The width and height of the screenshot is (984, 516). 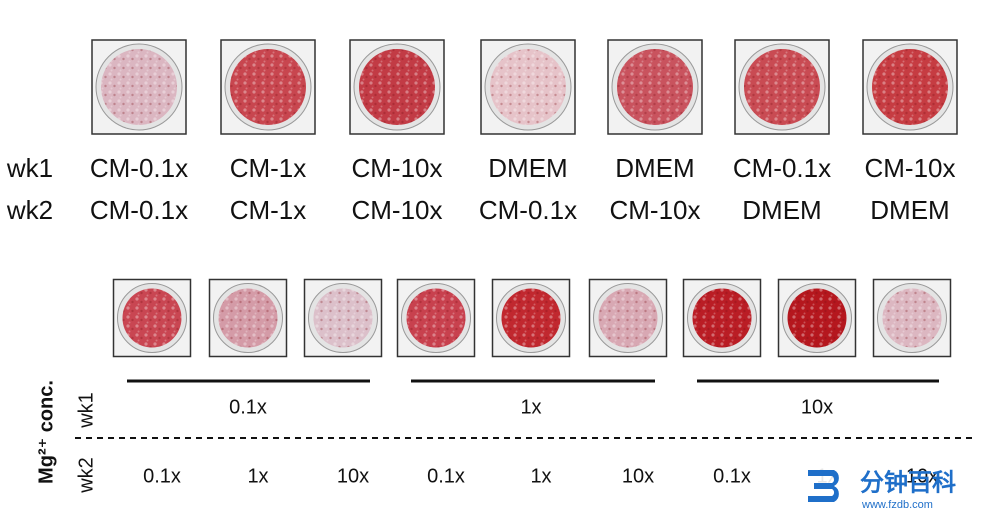 What do you see at coordinates (823, 486) in the screenshot?
I see `watermark-logo` at bounding box center [823, 486].